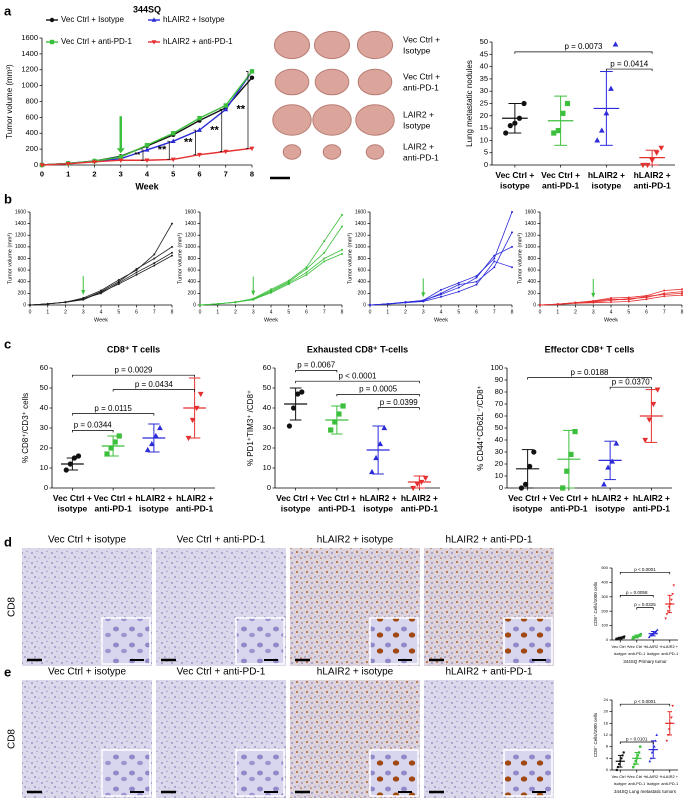 This screenshot has width=685, height=804. I want to click on x-tick-label: 4, so click(101, 312).